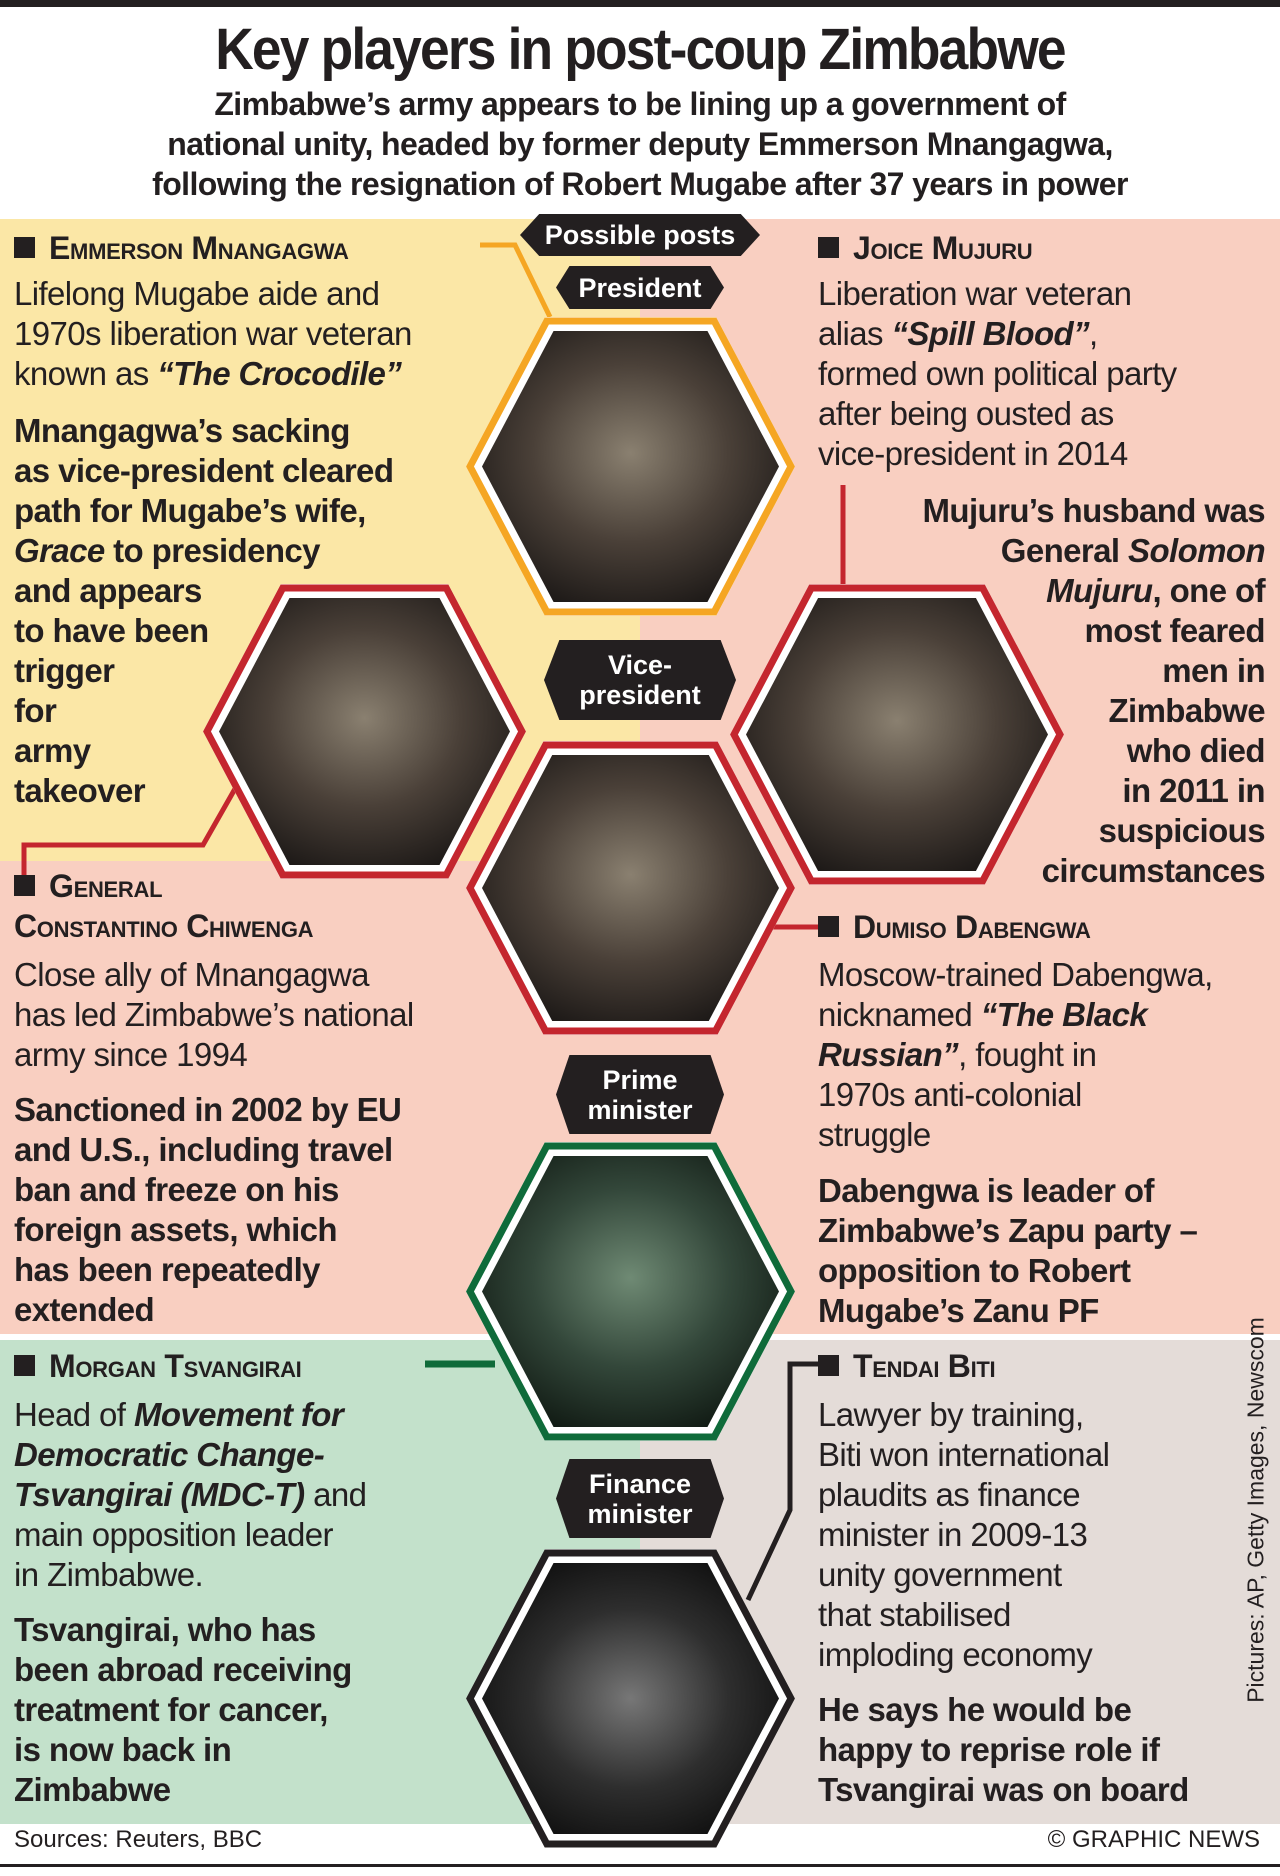  I want to click on text-line: Lawyer by training,, so click(963, 1415).